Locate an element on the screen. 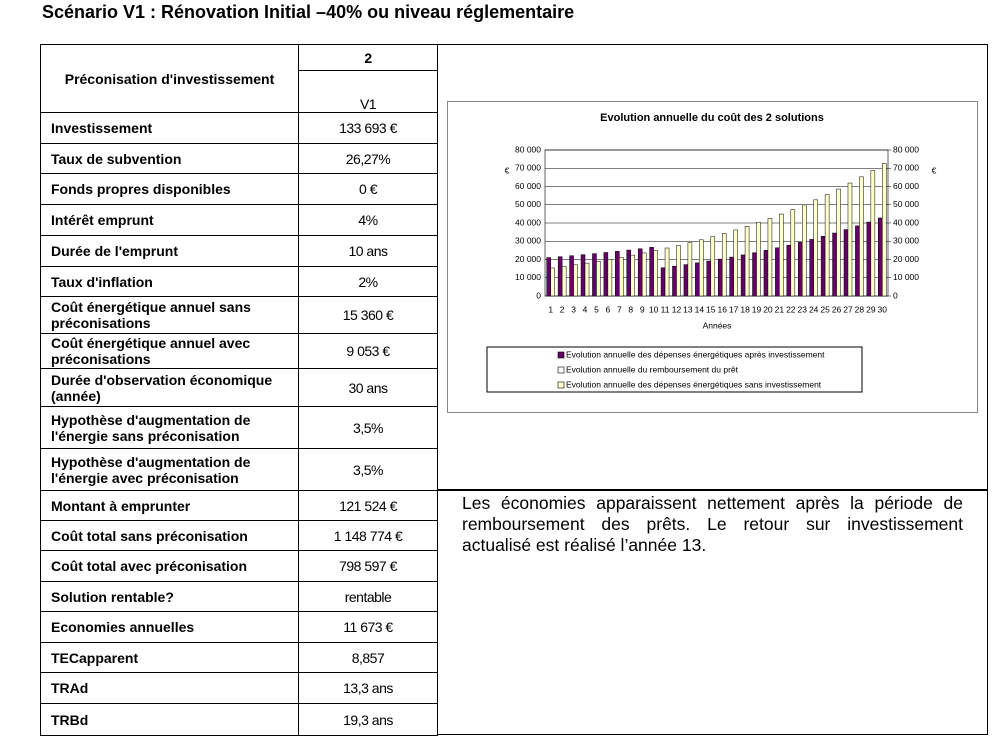  x-tick-label: 17 is located at coordinates (734, 309).